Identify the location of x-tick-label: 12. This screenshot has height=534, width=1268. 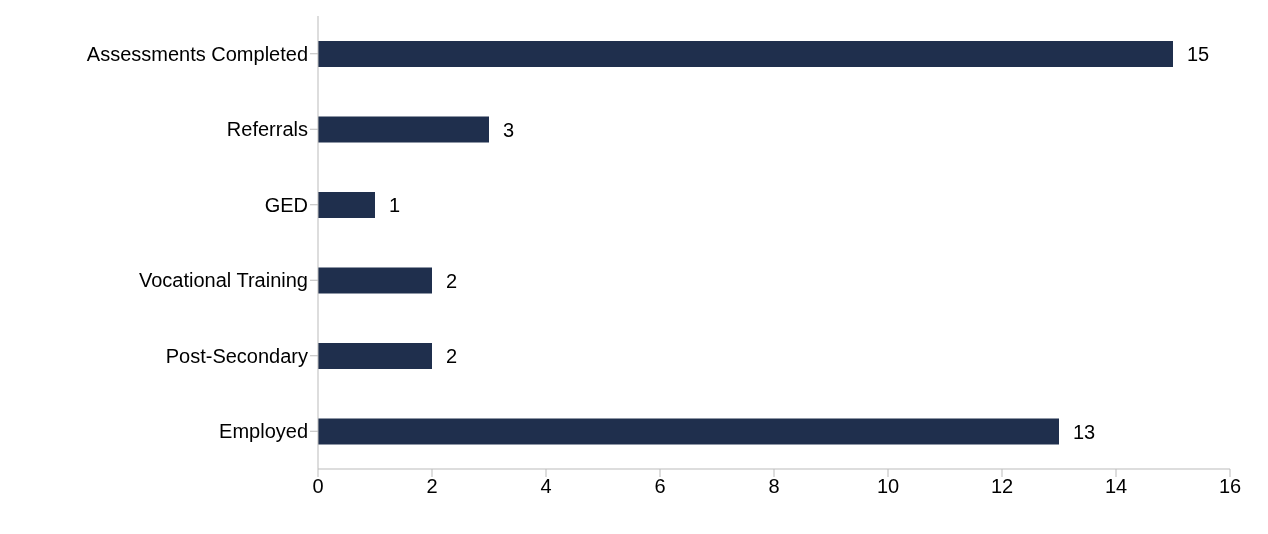
(1002, 486).